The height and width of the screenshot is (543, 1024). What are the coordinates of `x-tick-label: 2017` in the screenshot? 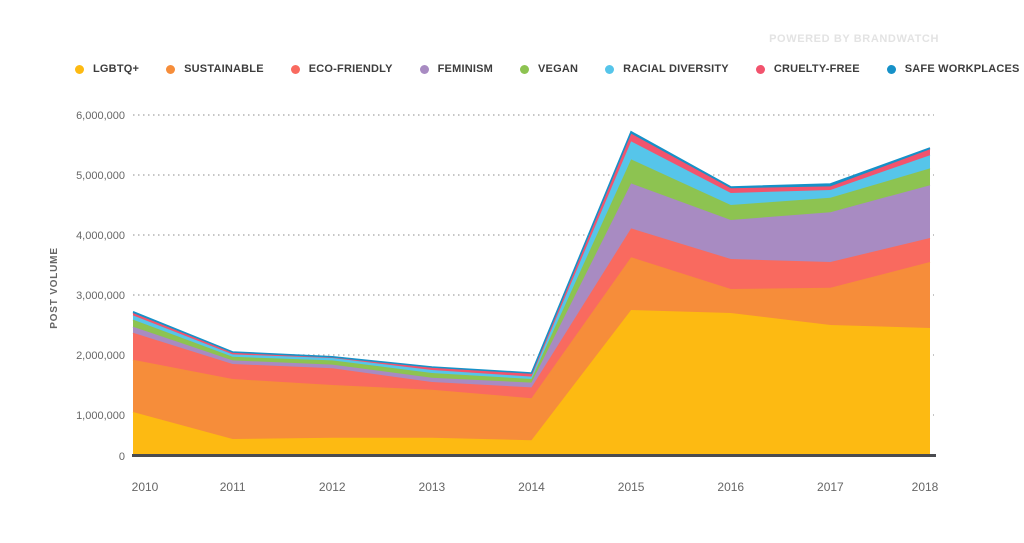 It's located at (830, 487).